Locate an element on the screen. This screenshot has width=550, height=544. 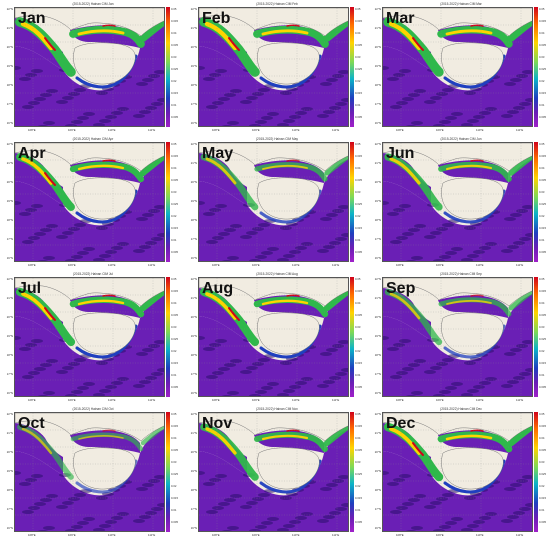
warm-band-north is located at coordinates (101, 167).